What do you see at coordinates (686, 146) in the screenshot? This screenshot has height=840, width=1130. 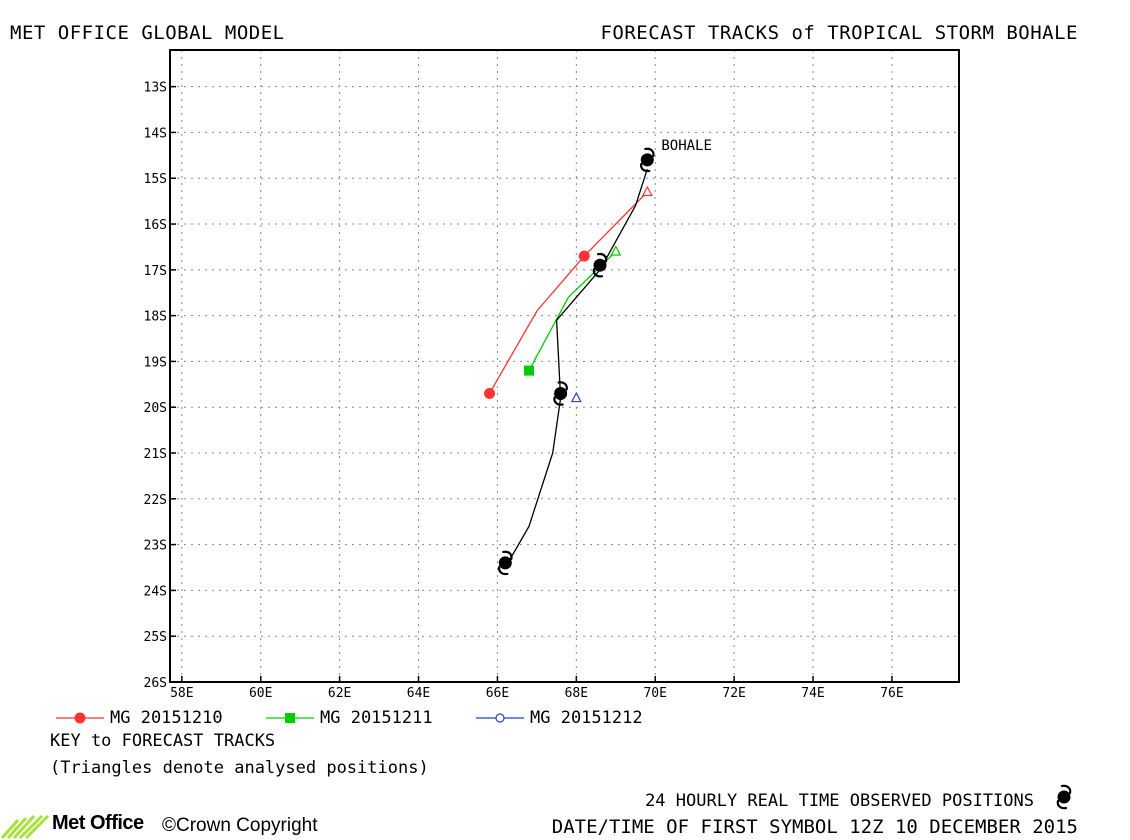 I see `storm-name-label: BOHALE` at bounding box center [686, 146].